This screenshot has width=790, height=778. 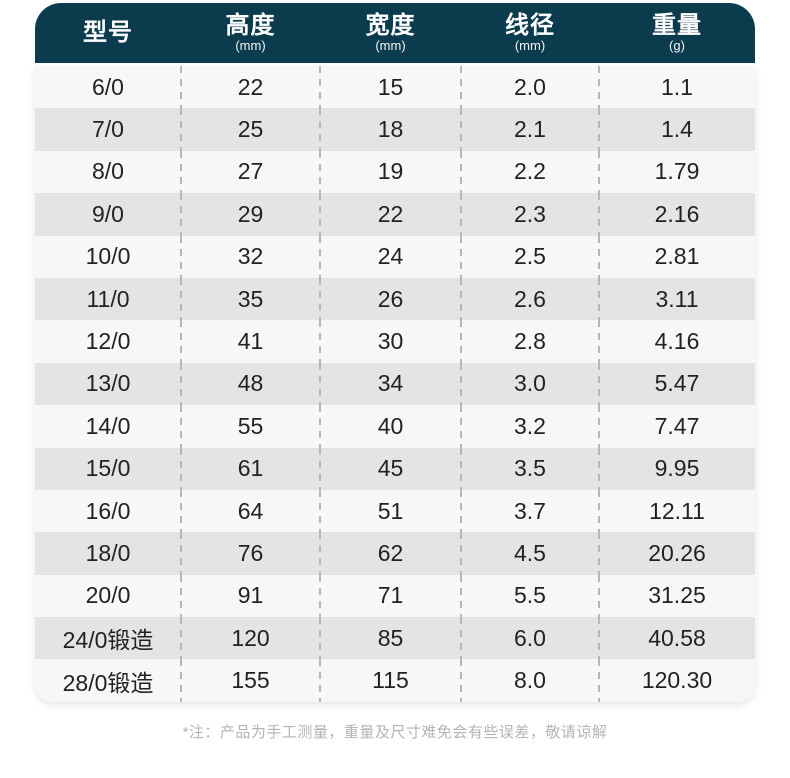 I want to click on table-row: 9/0 29 22 2.3 2.16, so click(x=395, y=214).